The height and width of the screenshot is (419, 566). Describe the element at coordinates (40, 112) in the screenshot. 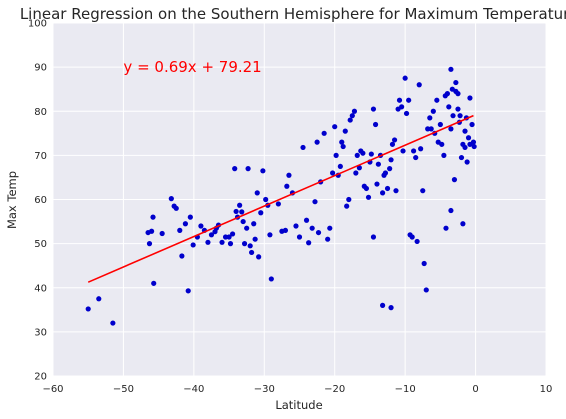

I see `y-tick-label: 80` at that location.